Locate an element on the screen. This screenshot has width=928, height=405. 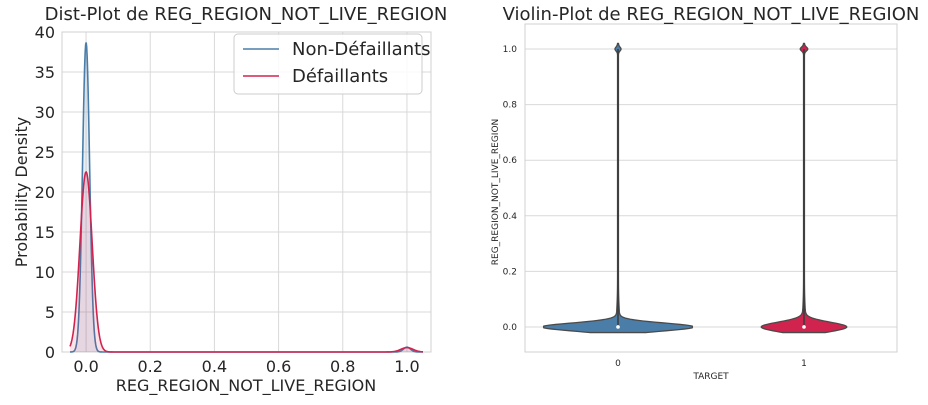
violin-plot-y-tick-label: 0.4 is located at coordinates (510, 217).